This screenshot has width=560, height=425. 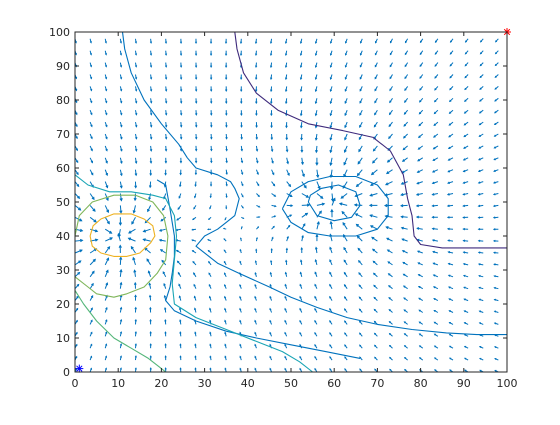 What do you see at coordinates (205, 383) in the screenshot?
I see `x-tick-label: 30` at bounding box center [205, 383].